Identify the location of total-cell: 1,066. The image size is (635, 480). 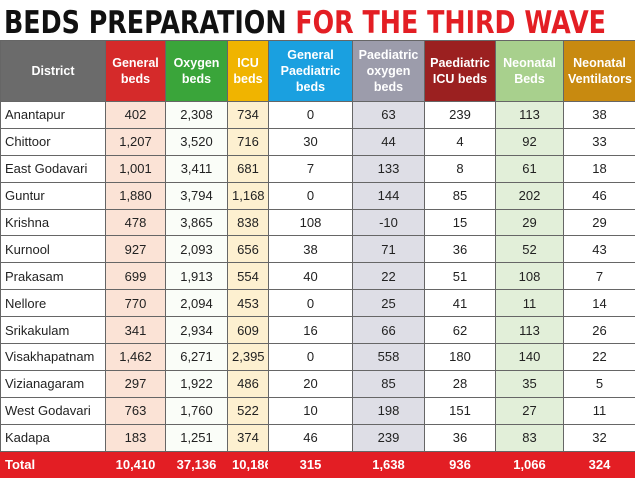
(529, 464).